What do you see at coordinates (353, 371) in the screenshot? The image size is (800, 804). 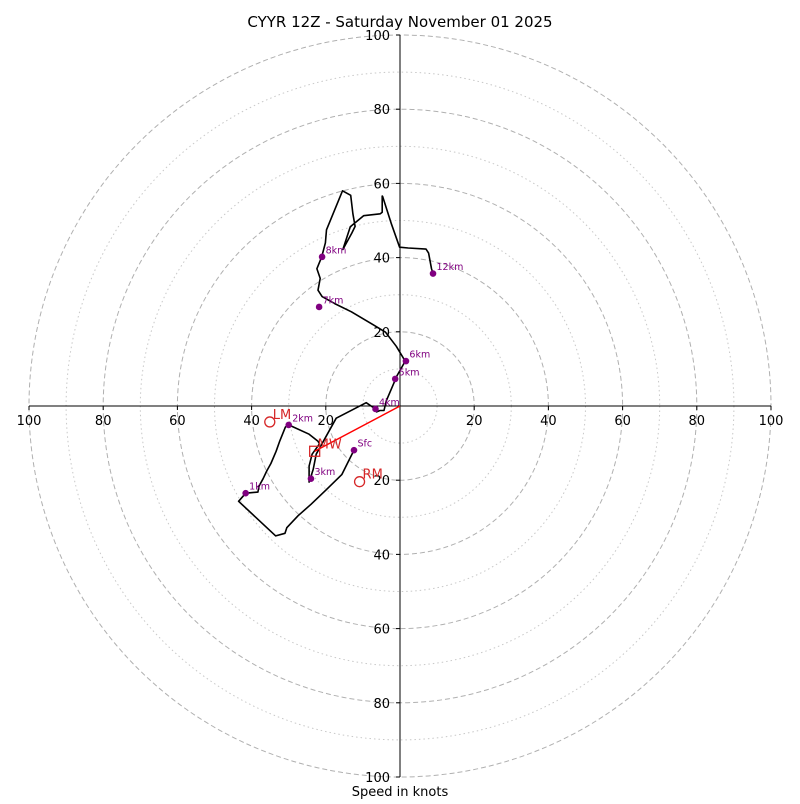 I see `height-markers: Sfc 1km 2km 3km 4km 5km 6km 7km 8km 12km` at bounding box center [353, 371].